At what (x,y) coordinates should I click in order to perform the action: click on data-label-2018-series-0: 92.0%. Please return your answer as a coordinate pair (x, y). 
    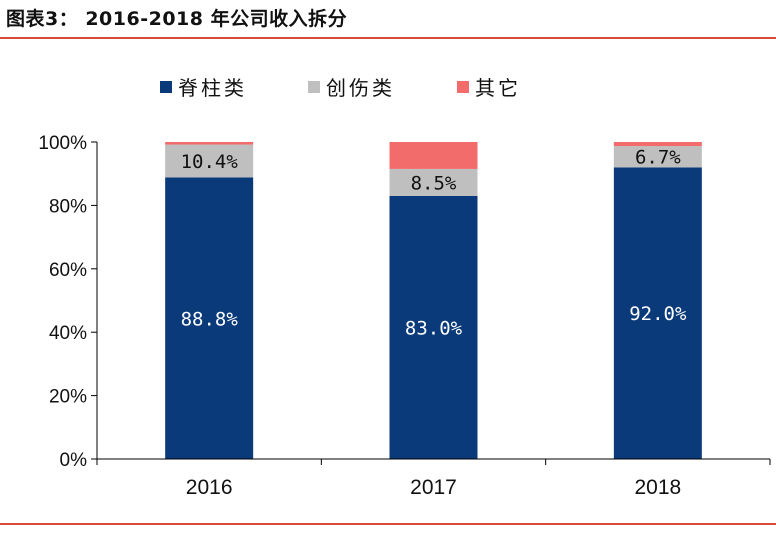
    Looking at the image, I should click on (658, 314).